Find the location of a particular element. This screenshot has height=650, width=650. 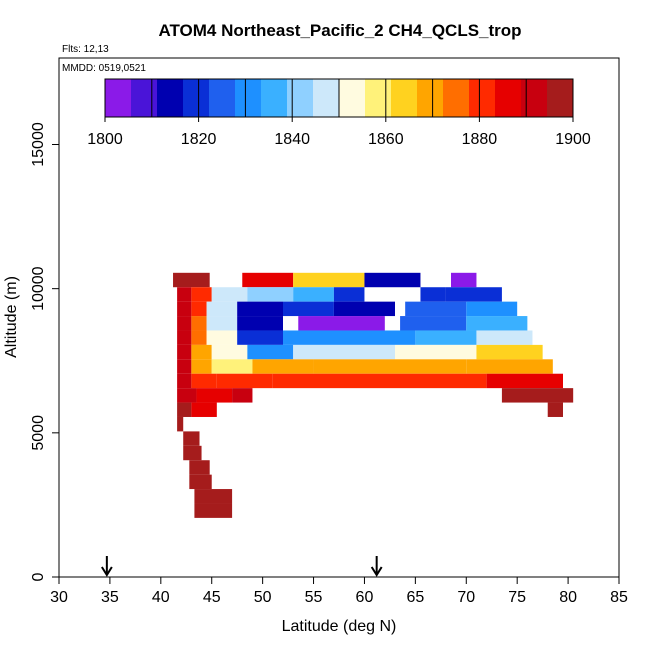

colorbar-tick-label: 1900 is located at coordinates (573, 139).